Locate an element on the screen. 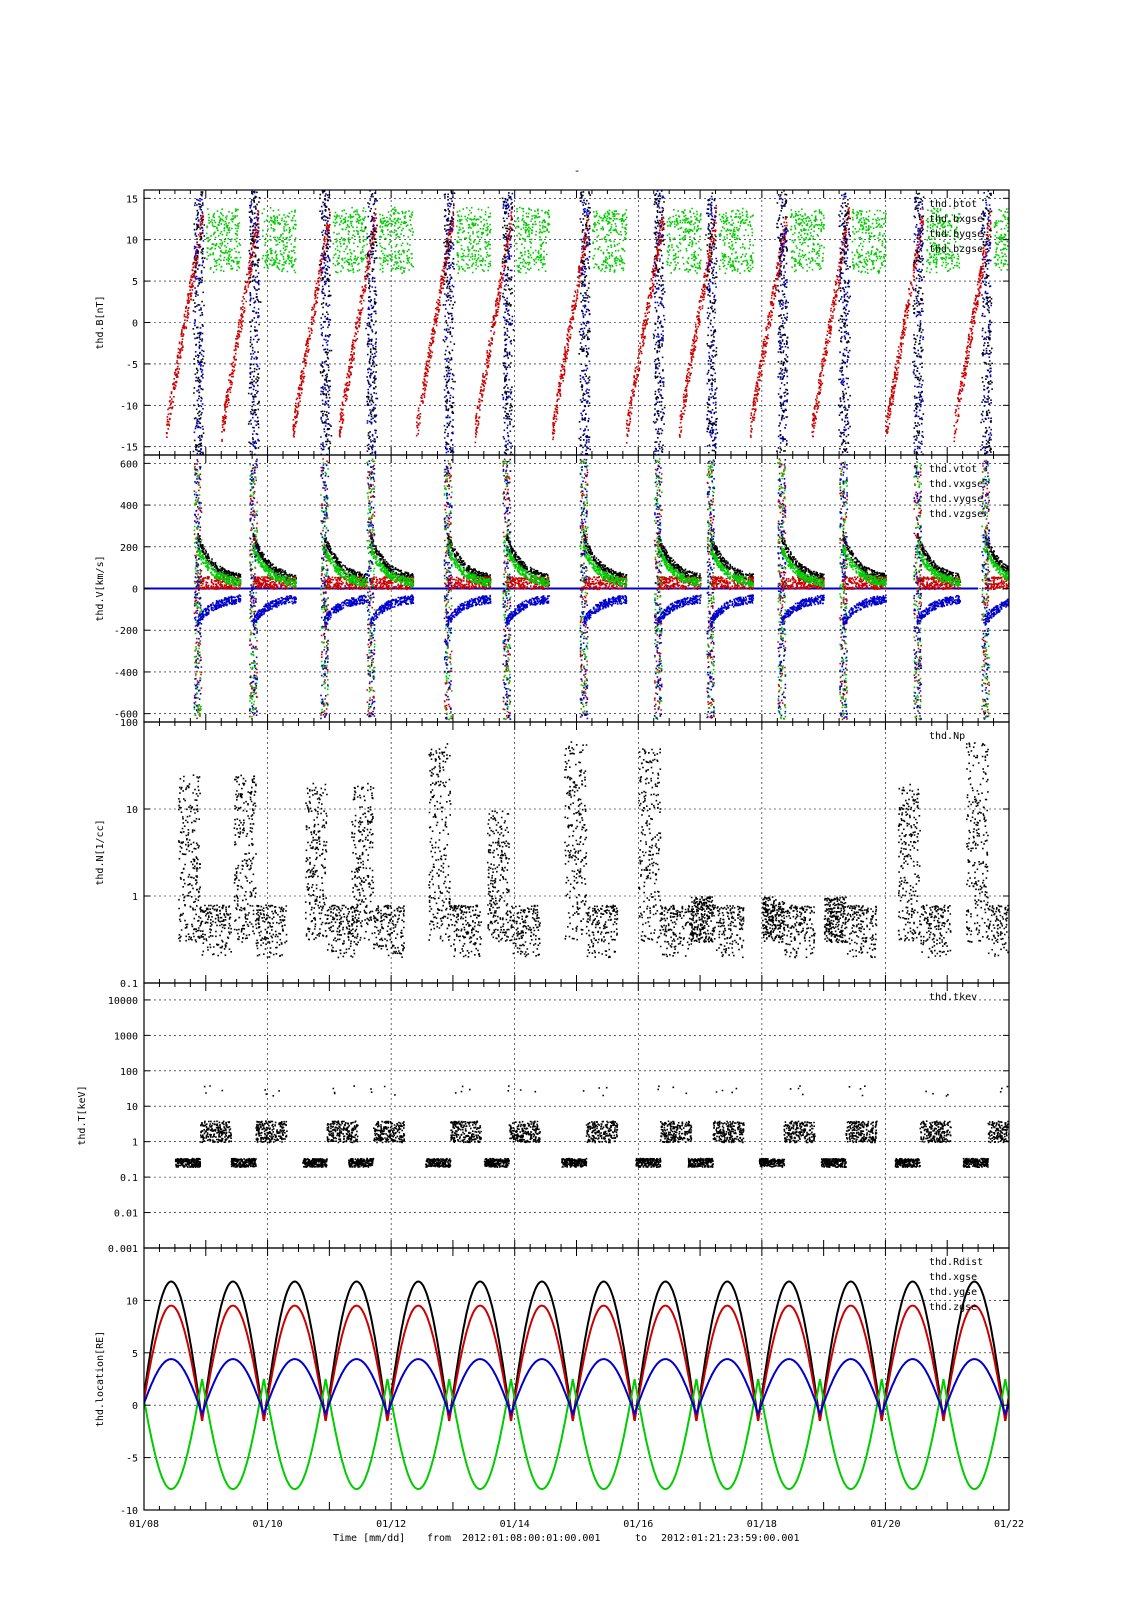 This screenshot has height=1604, width=1131. plot-area-N is located at coordinates (576, 852).